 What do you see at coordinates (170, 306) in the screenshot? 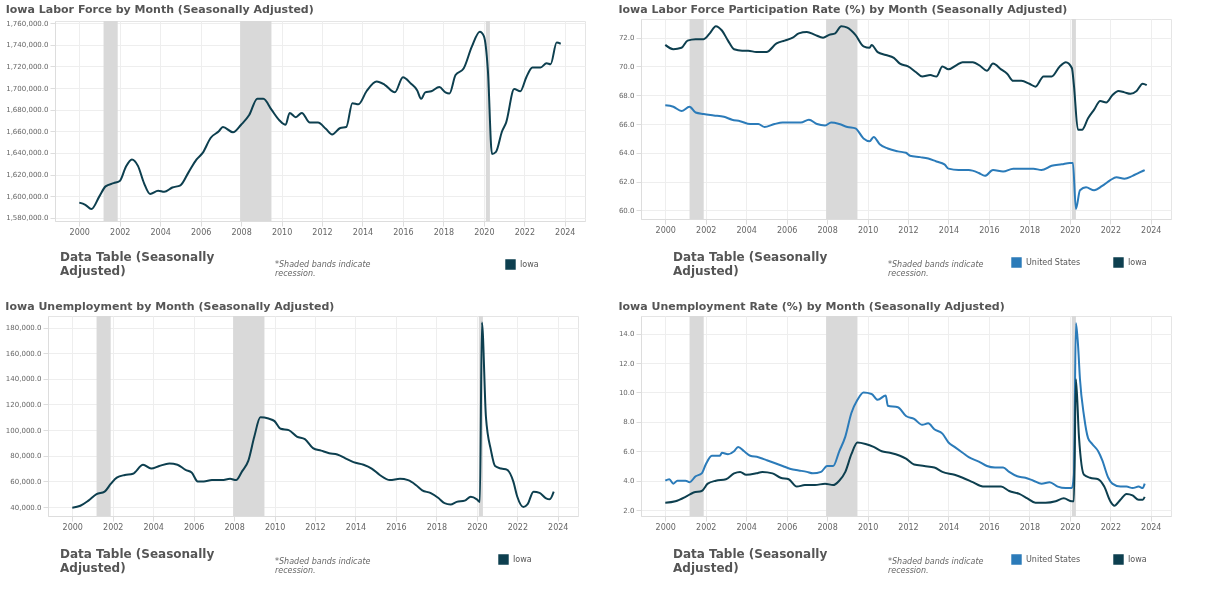
I see `chart-title: Iowa Unemployment by Month (Seasonally Adjusted)` at bounding box center [170, 306].